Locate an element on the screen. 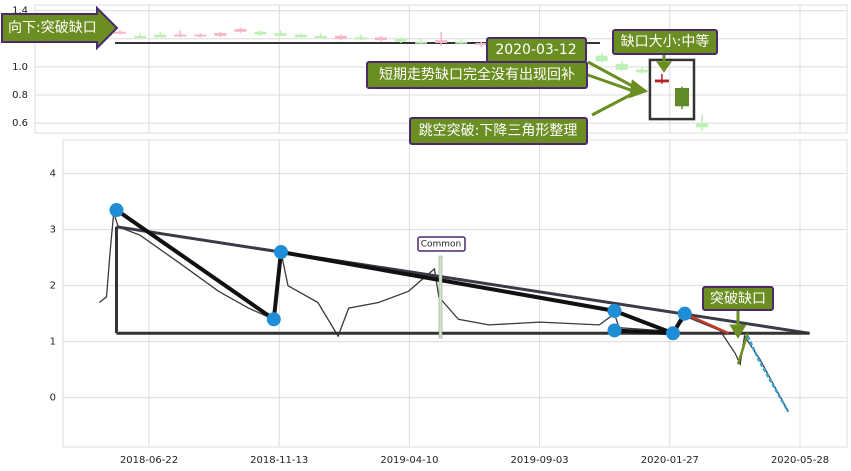 Image resolution: width=851 pixels, height=471 pixels. x-tick-label: 2018-11-13 is located at coordinates (279, 460).